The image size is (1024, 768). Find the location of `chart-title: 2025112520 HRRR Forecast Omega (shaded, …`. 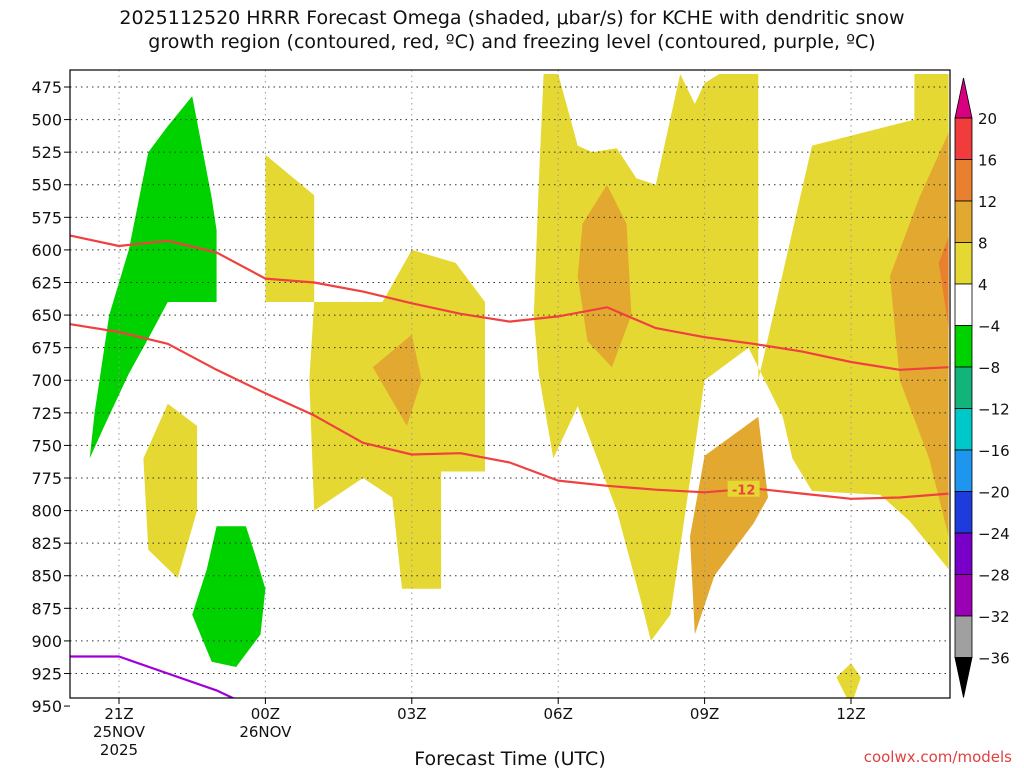

chart-title: 2025112520 HRRR Forecast Omega (shaded, … is located at coordinates (512, 30).